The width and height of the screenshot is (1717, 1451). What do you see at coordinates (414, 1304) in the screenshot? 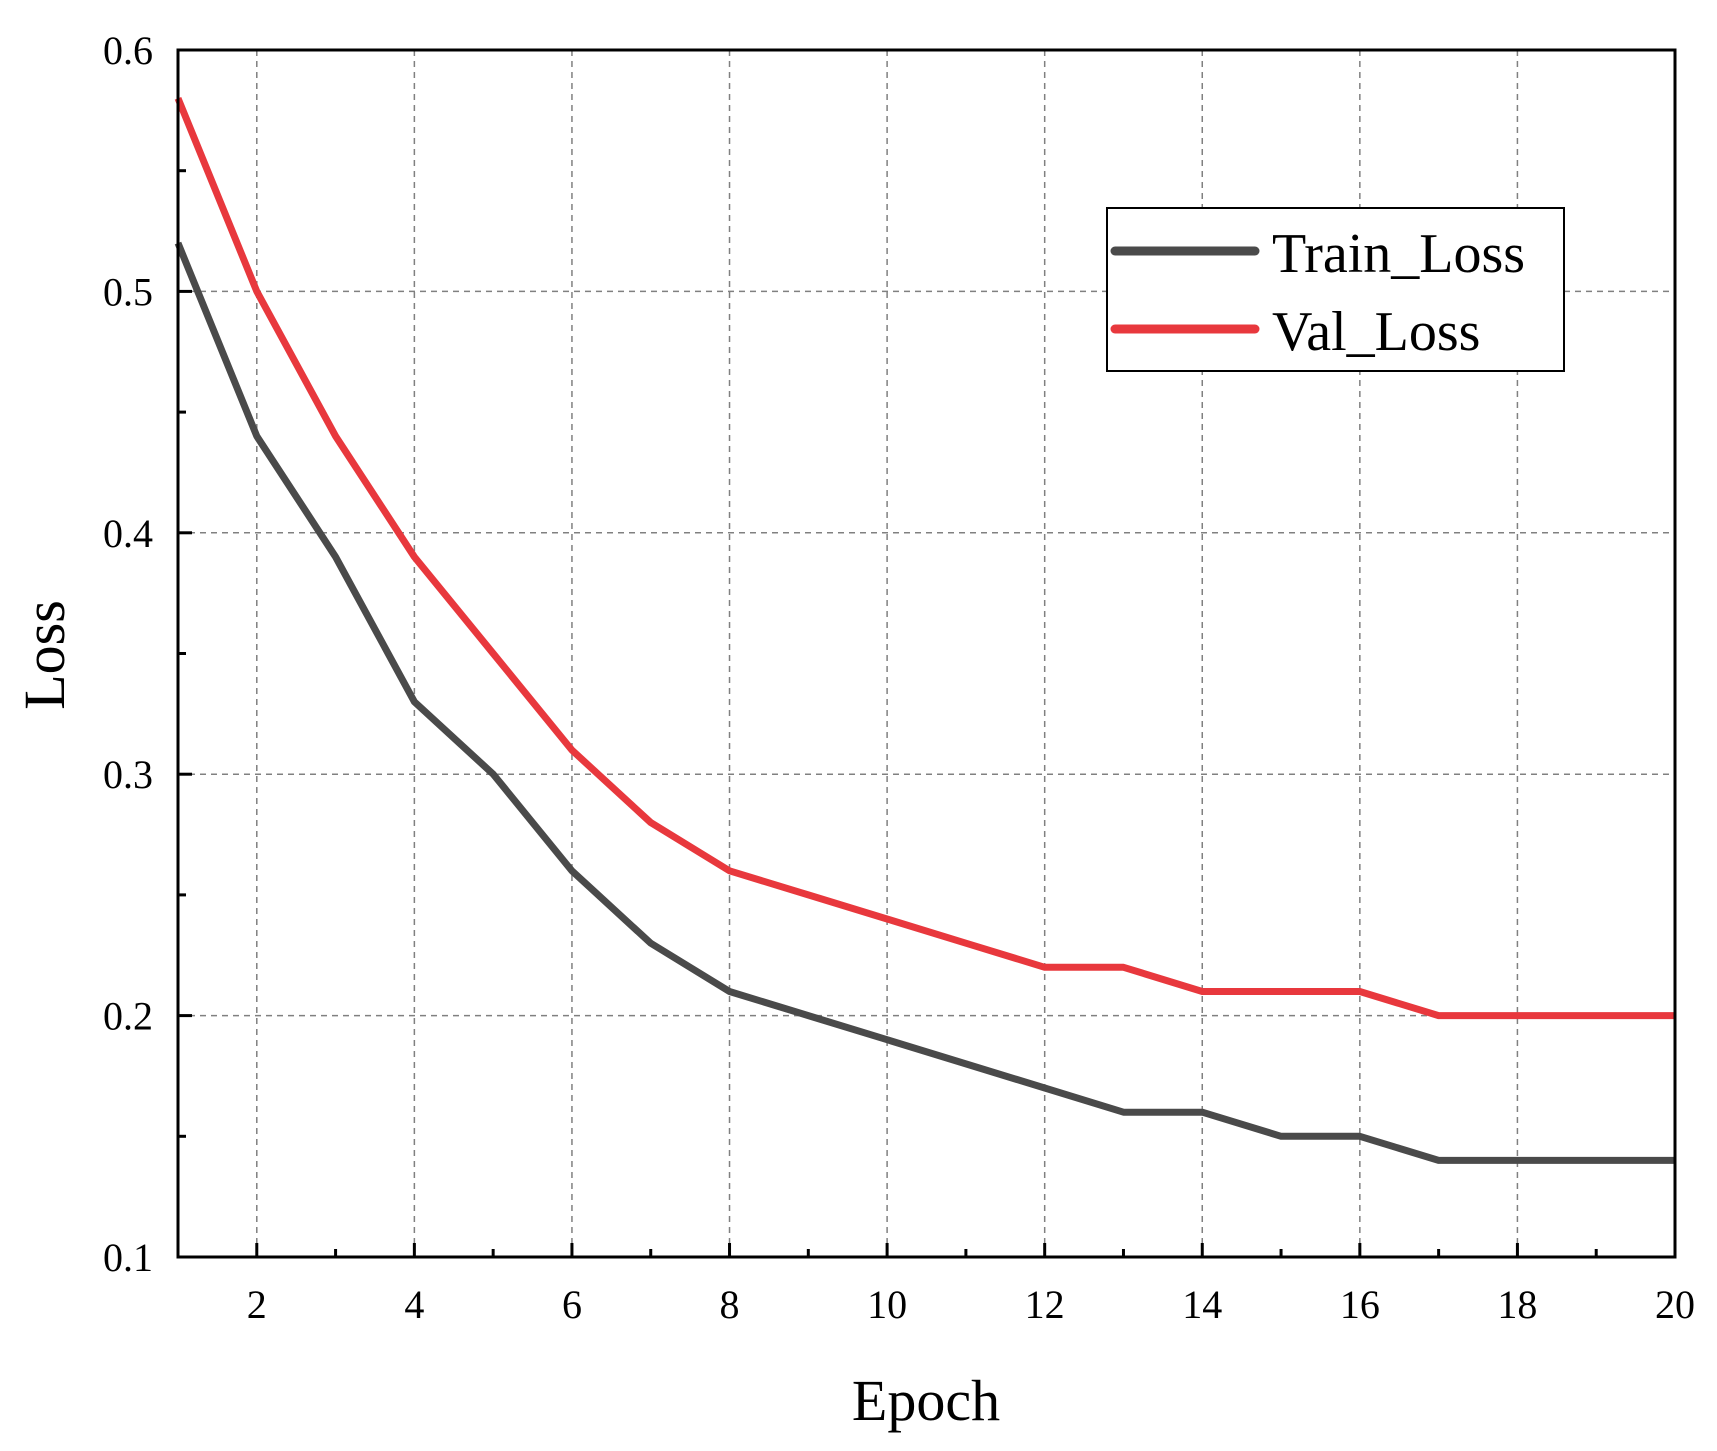
I see `x-tick-label: 4` at bounding box center [414, 1304].